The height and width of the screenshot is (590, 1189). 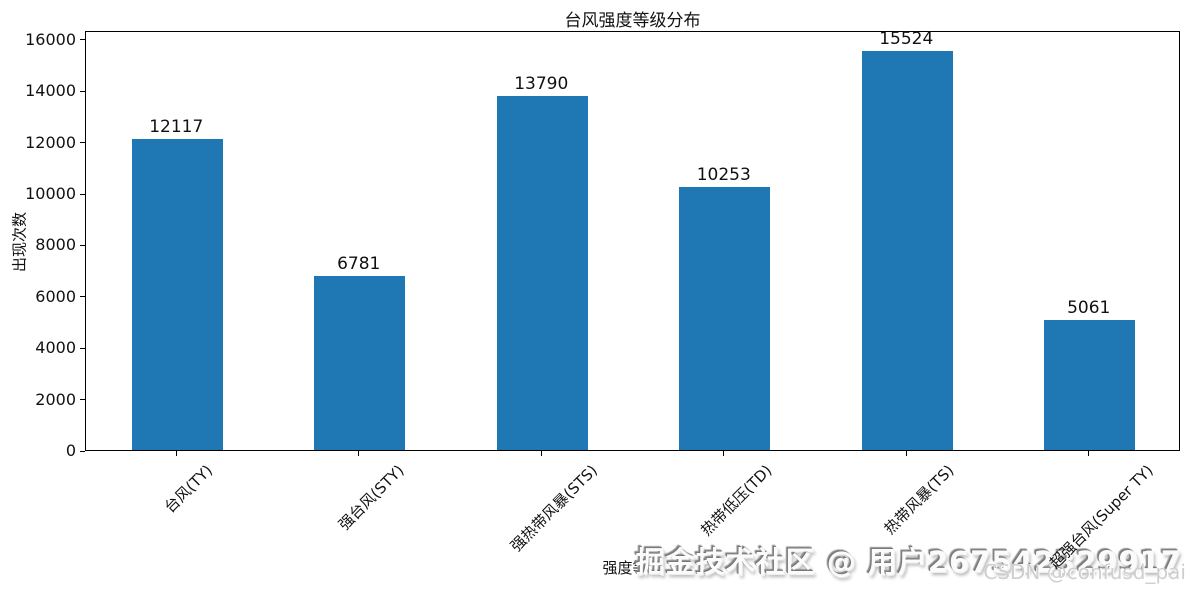 I want to click on y-tick-label: 14000, so click(x=50, y=91).